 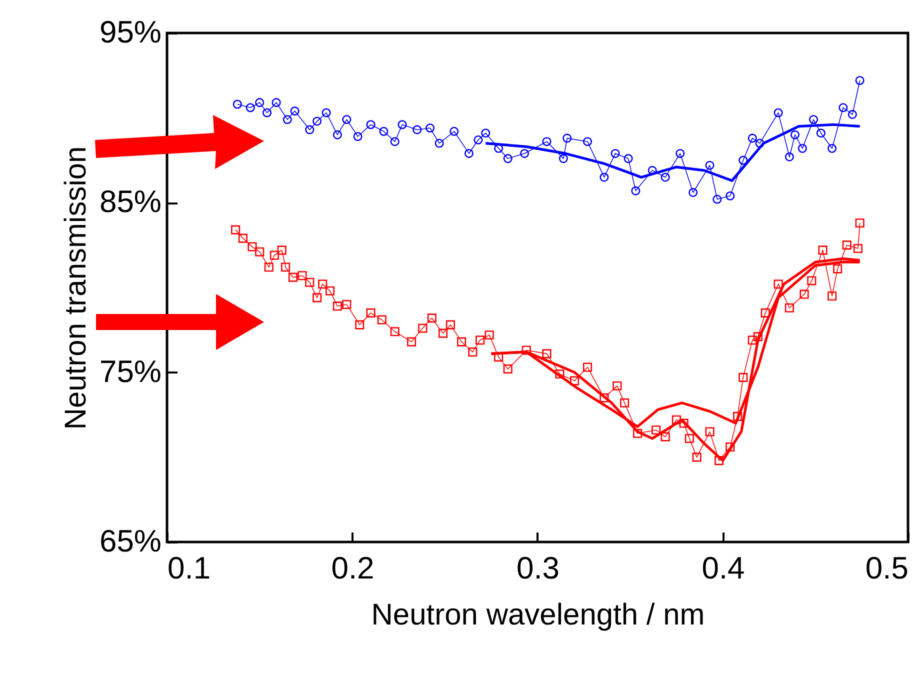 What do you see at coordinates (886, 568) in the screenshot?
I see `x-tick-label: 0.5` at bounding box center [886, 568].